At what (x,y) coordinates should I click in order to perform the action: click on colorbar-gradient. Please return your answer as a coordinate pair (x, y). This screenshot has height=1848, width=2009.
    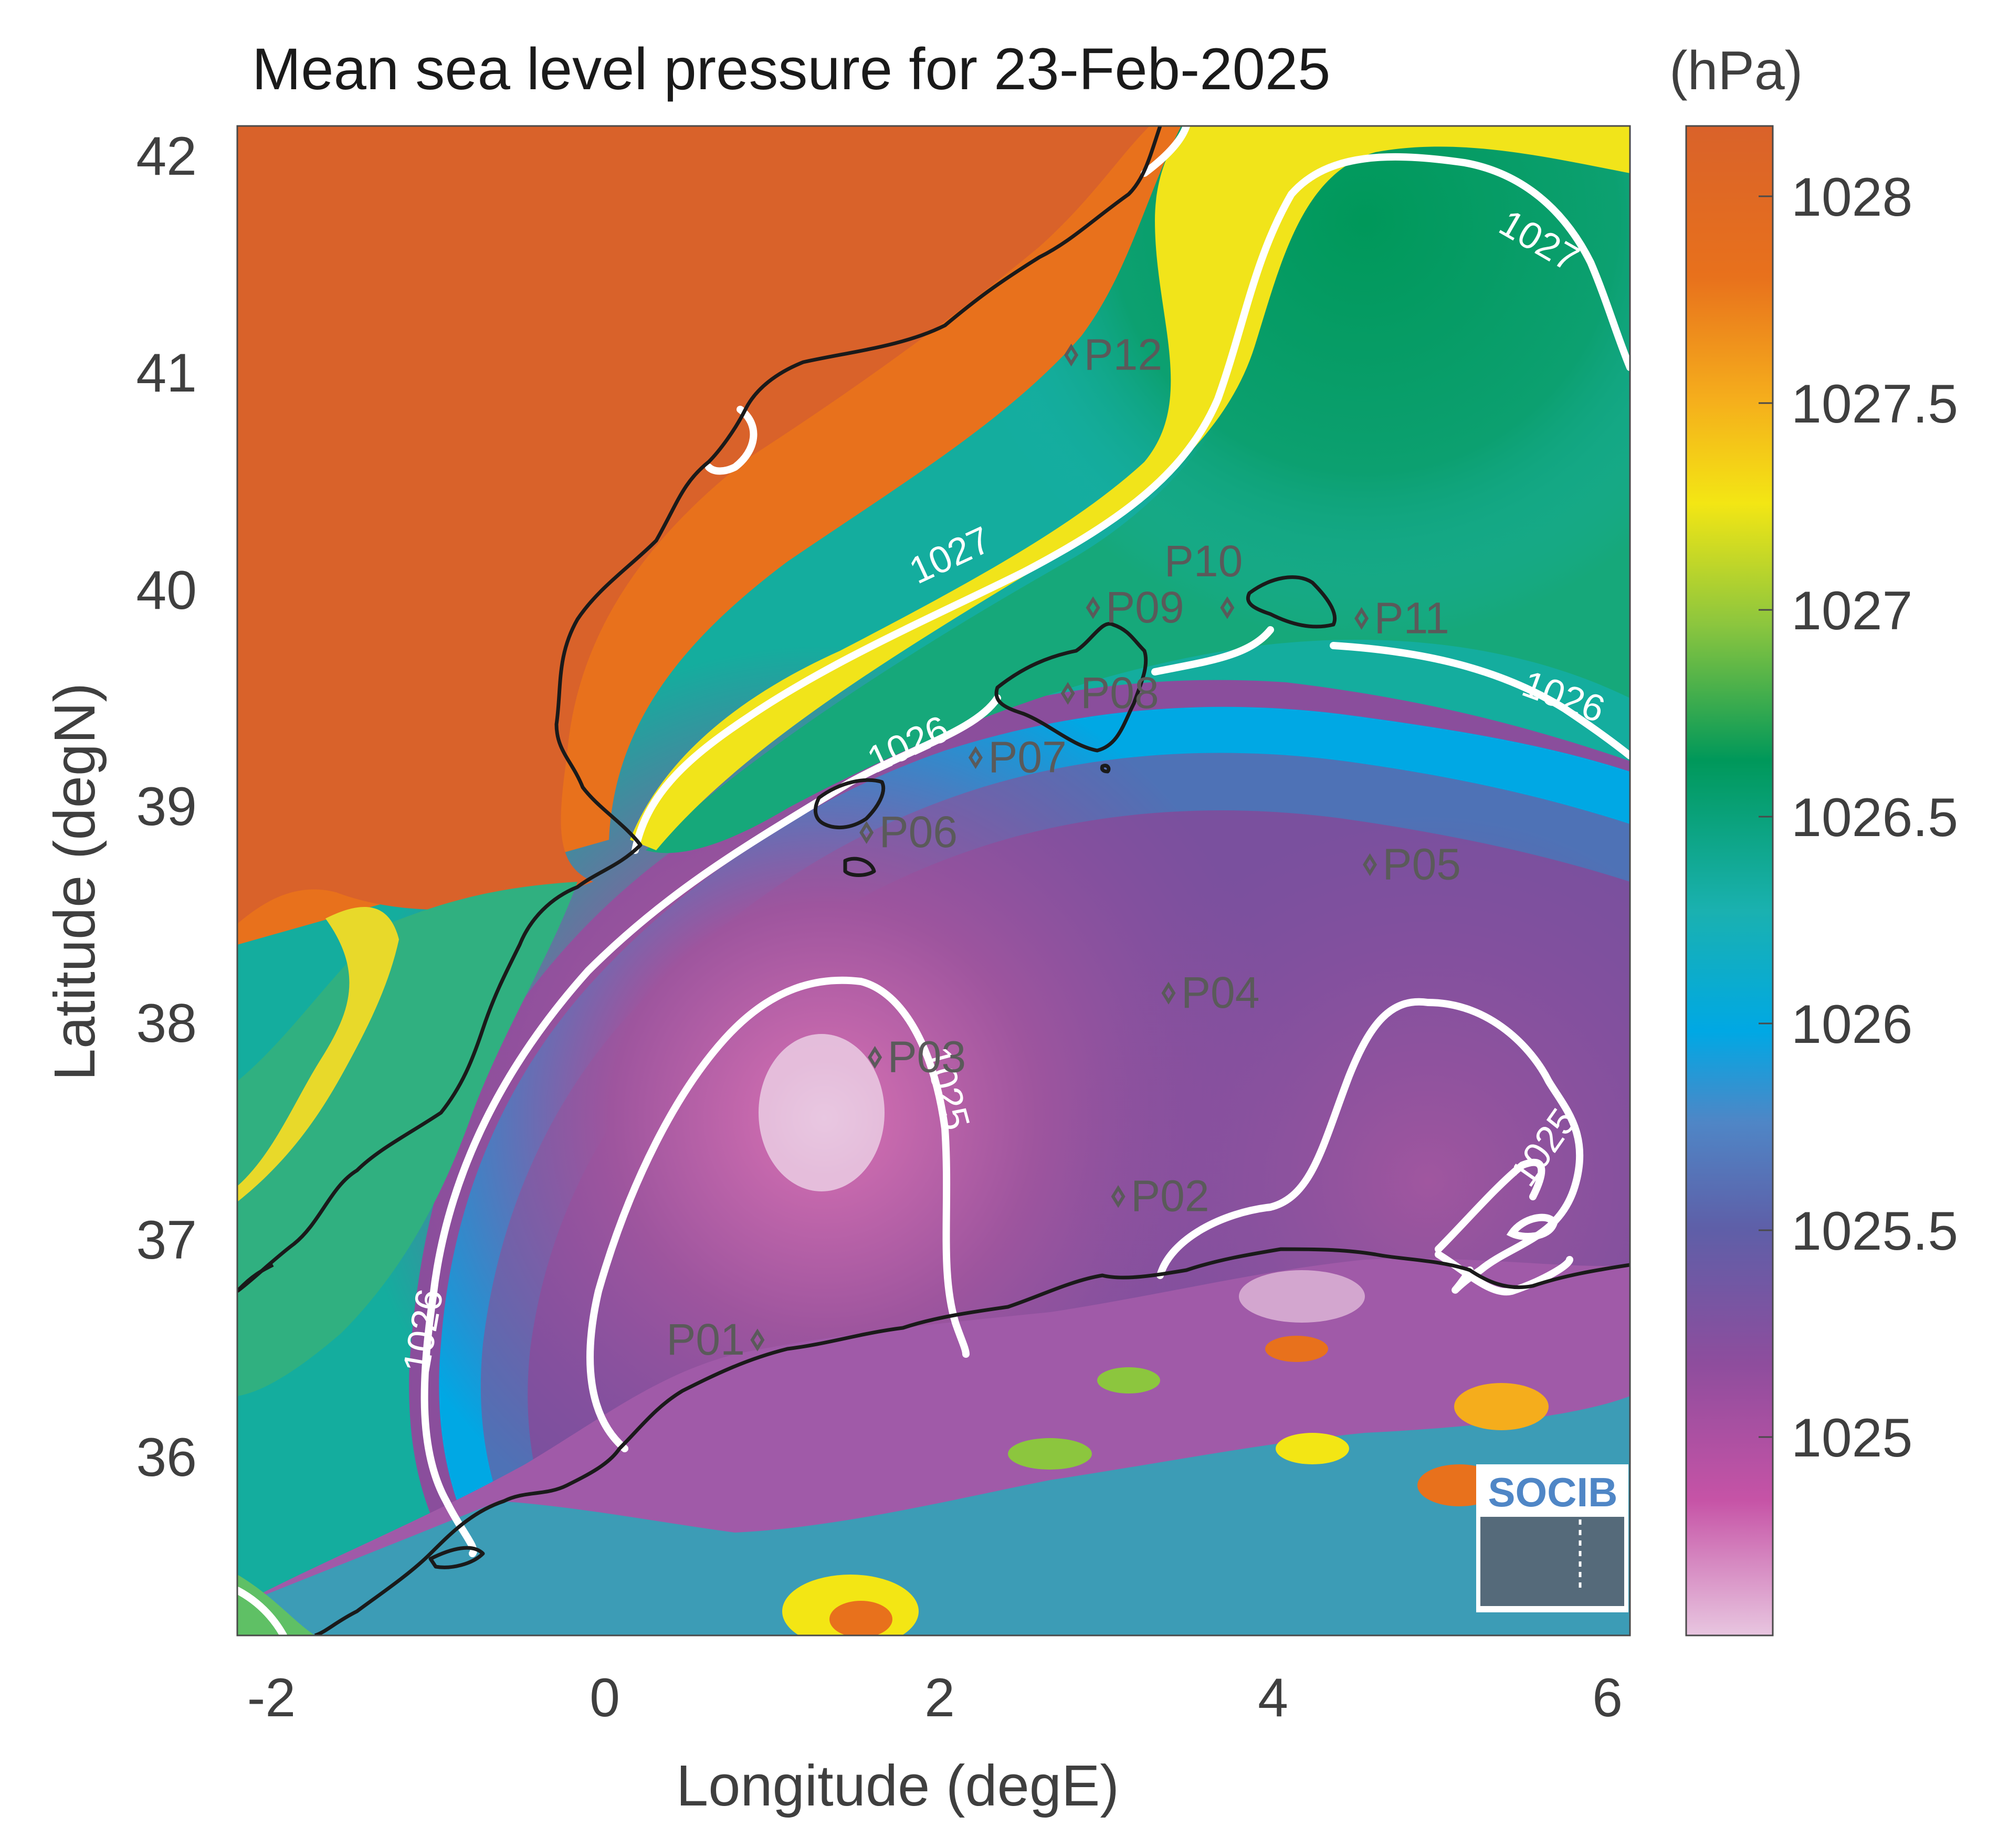
    Looking at the image, I should click on (1730, 881).